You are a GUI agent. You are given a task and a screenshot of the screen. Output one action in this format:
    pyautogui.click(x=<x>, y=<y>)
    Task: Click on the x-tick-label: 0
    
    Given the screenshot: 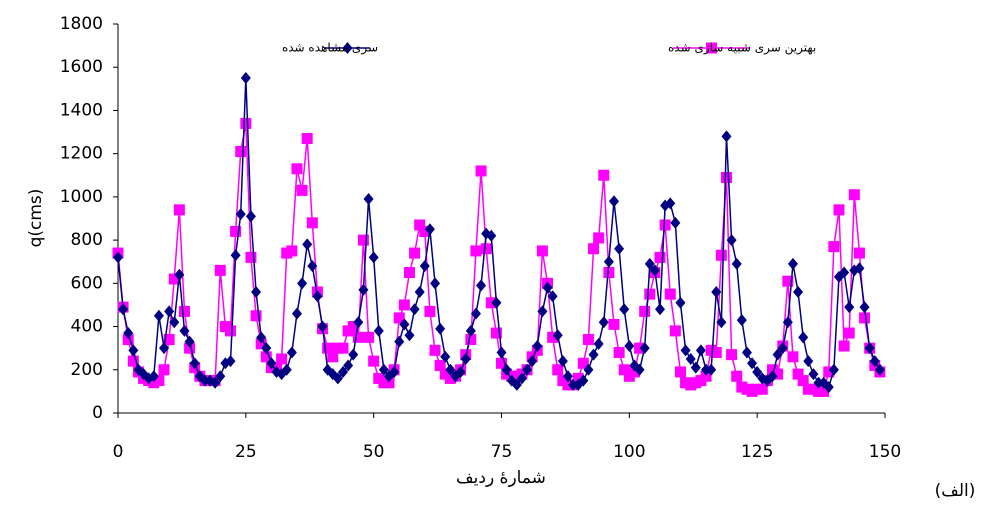 What is the action you would take?
    pyautogui.click(x=118, y=452)
    